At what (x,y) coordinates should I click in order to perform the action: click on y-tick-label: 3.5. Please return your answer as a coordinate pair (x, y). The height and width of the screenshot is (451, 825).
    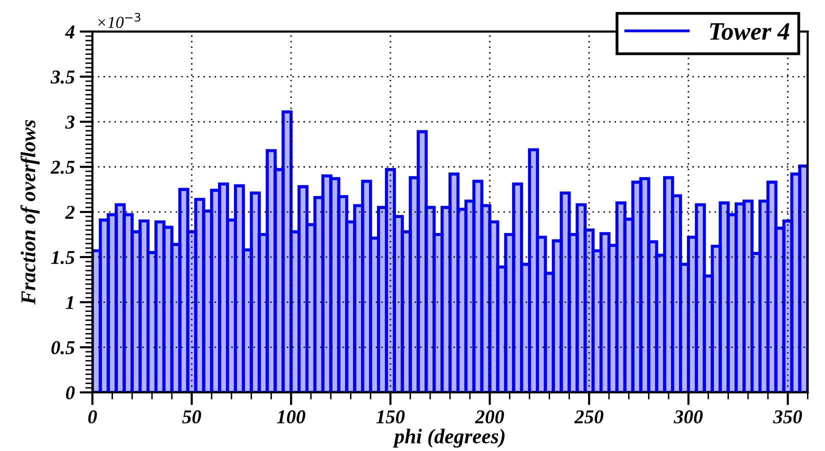
    Looking at the image, I should click on (62, 77).